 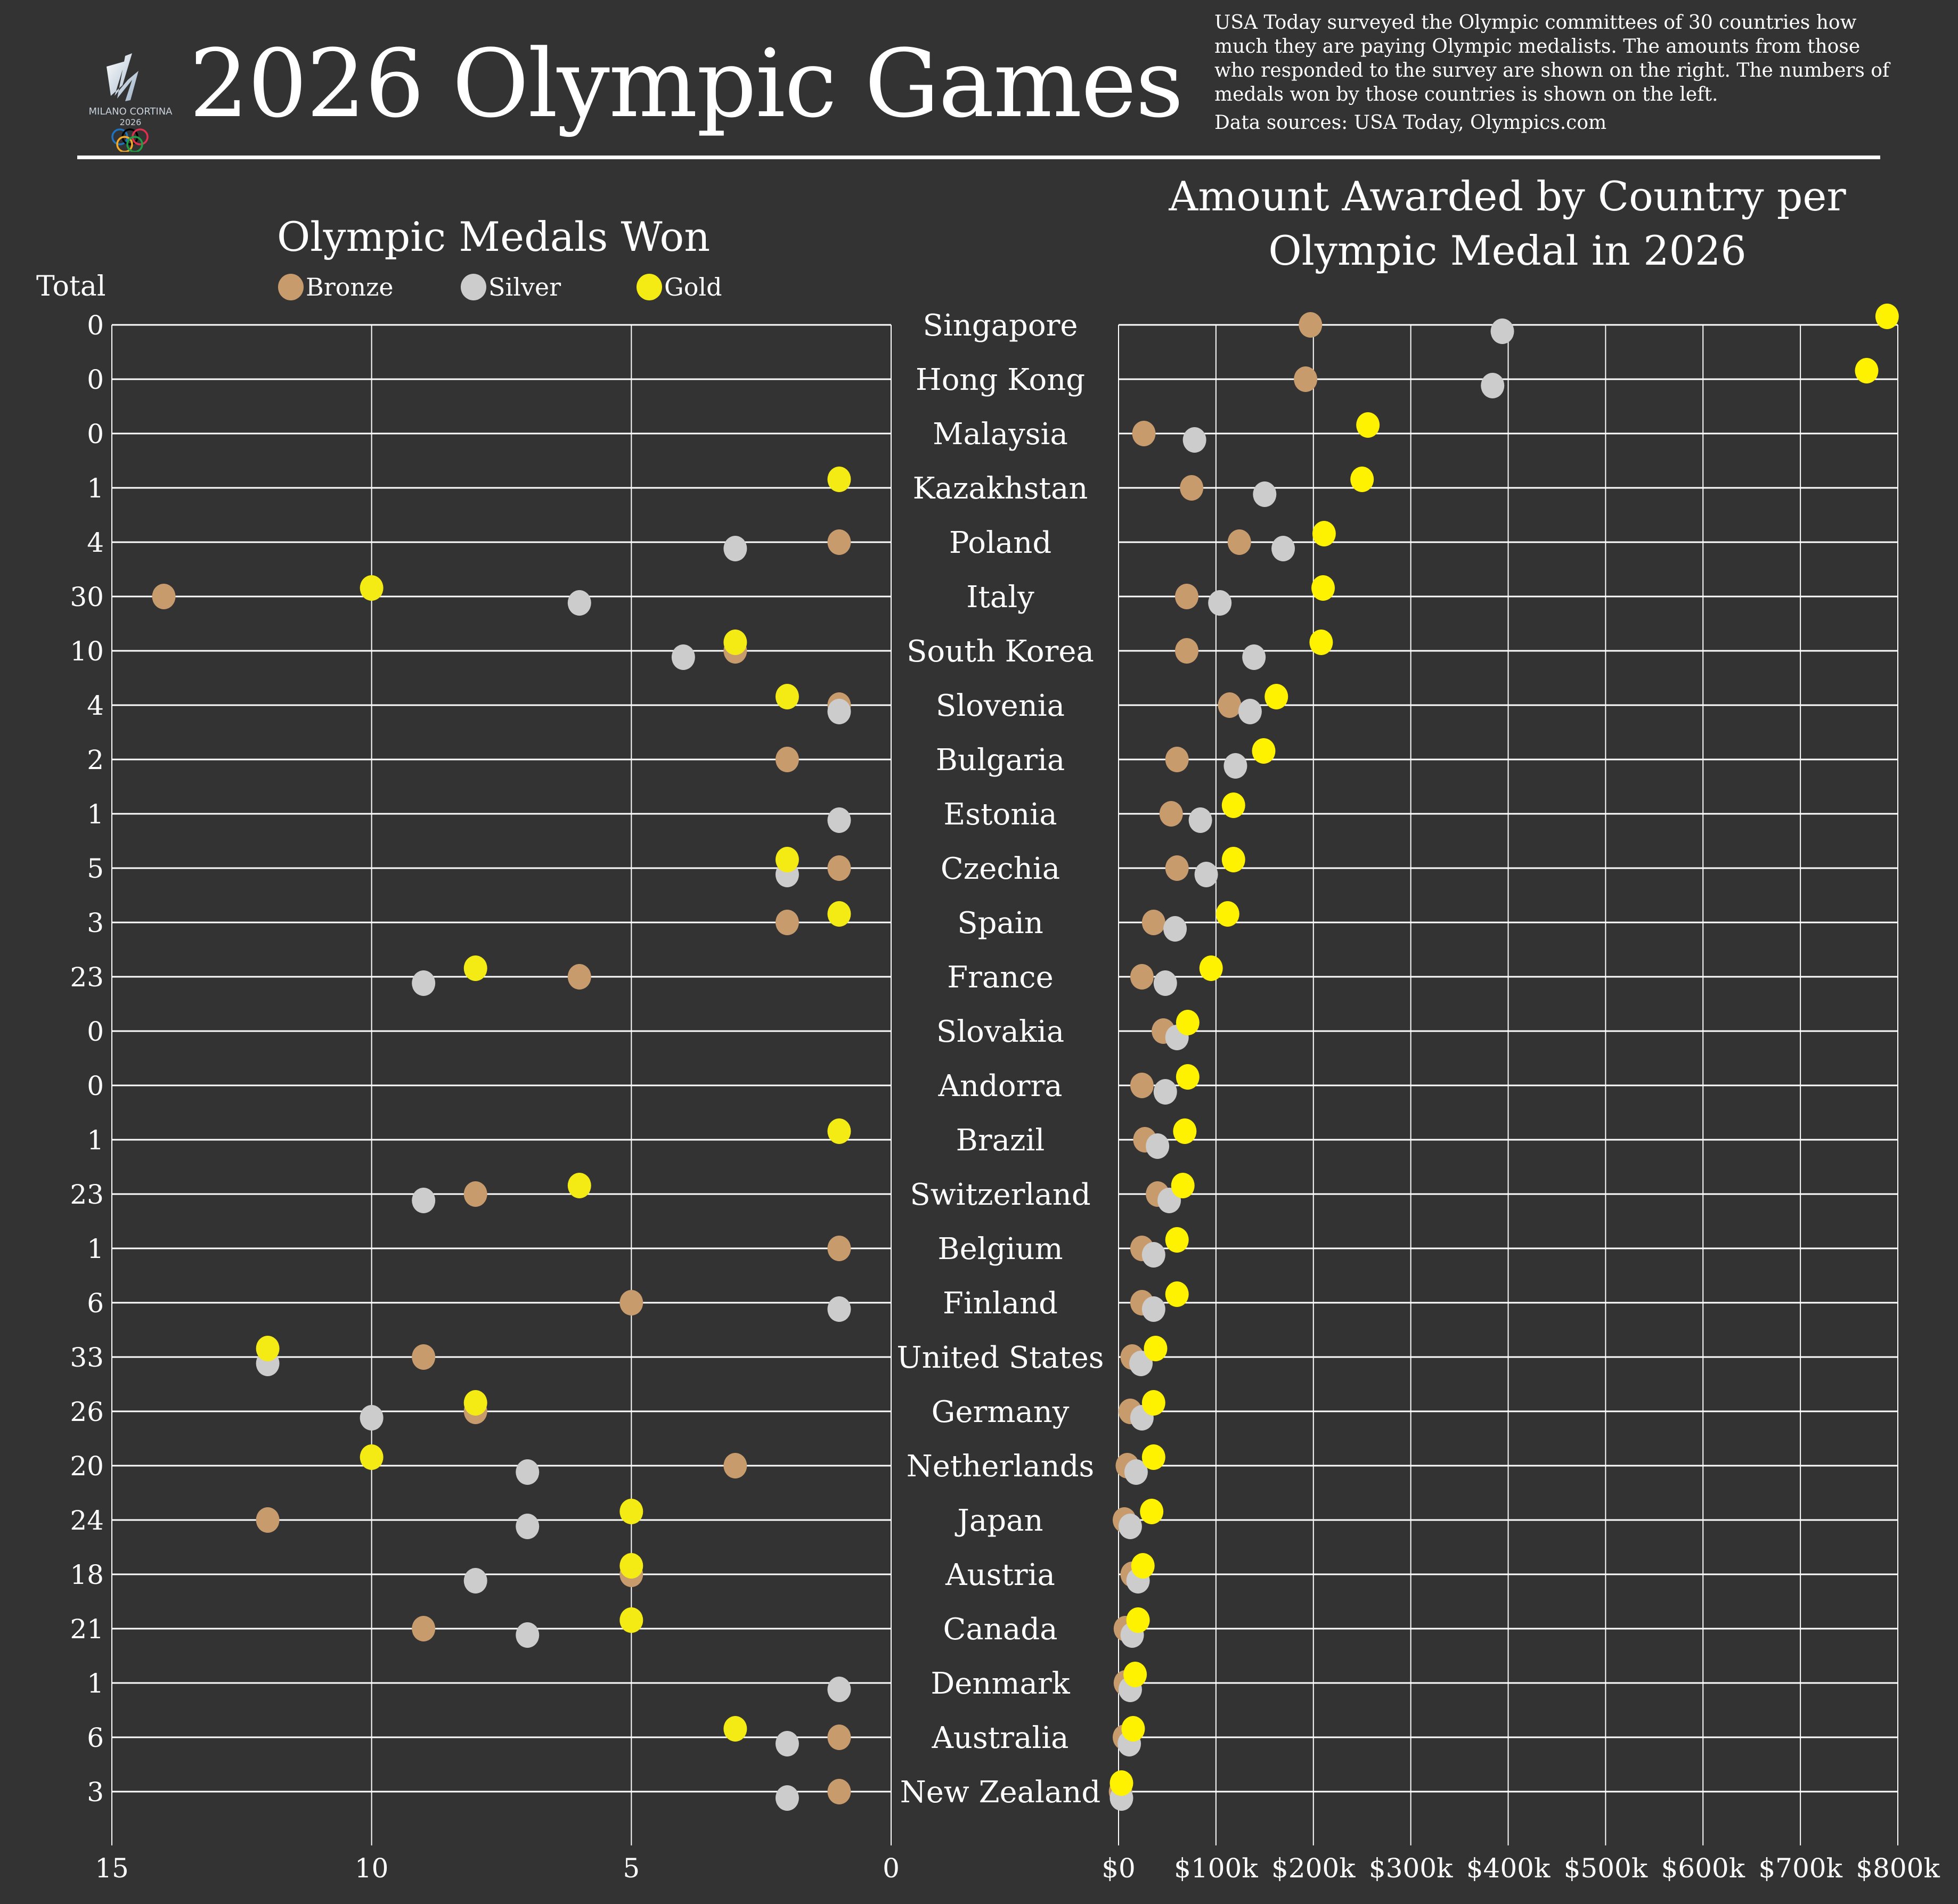 What do you see at coordinates (1001, 326) in the screenshot?
I see `country-label: Singapore` at bounding box center [1001, 326].